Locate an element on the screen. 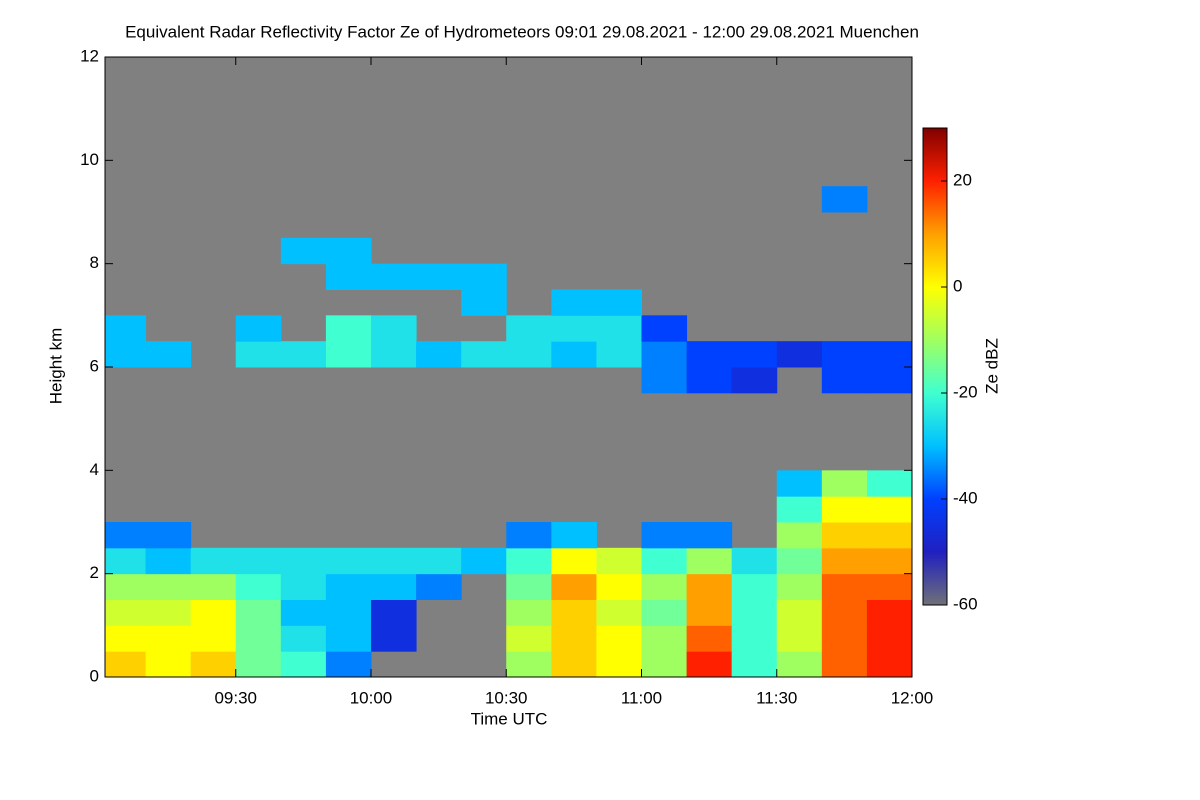 This screenshot has width=1200, height=800. y-tick-label: 4 is located at coordinates (94, 469).